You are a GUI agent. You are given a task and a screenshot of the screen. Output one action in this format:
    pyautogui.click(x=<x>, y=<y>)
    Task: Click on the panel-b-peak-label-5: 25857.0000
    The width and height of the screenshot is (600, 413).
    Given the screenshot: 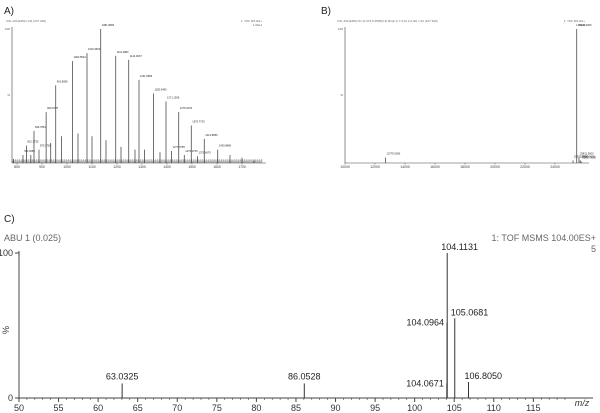 What is the action you would take?
    pyautogui.click(x=589, y=158)
    